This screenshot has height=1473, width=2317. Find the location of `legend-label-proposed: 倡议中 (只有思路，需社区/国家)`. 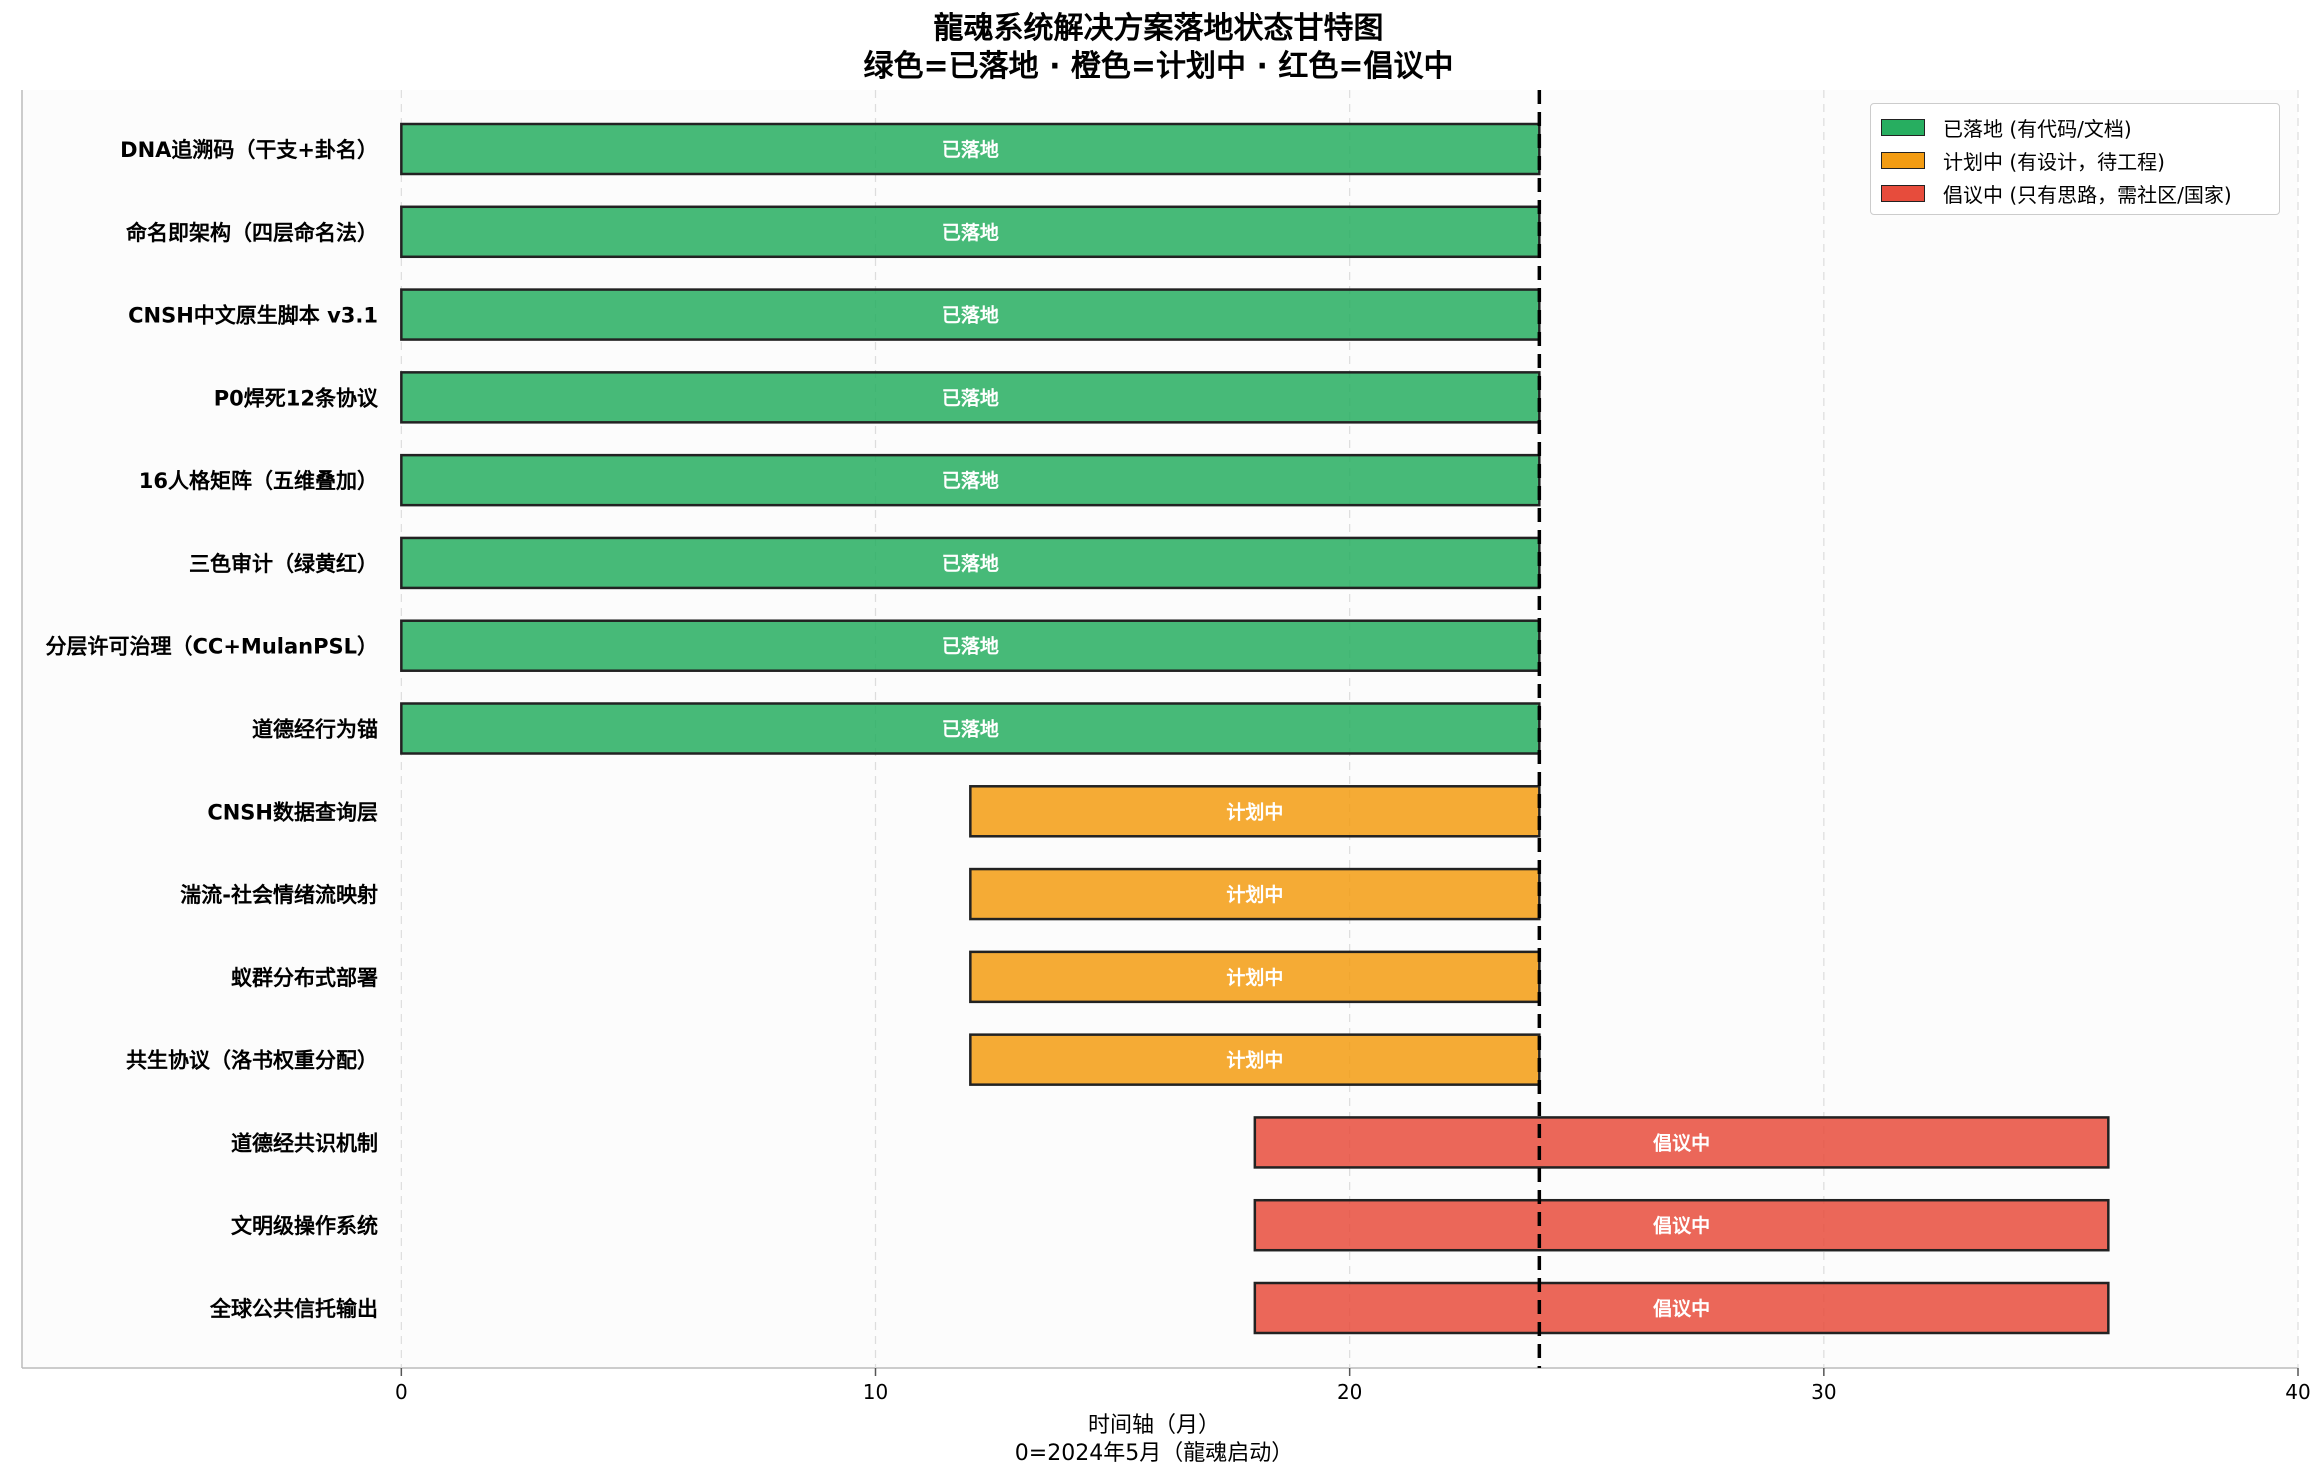

legend-label-proposed: 倡议中 (只有思路，需社区/国家) is located at coordinates (2087, 194).